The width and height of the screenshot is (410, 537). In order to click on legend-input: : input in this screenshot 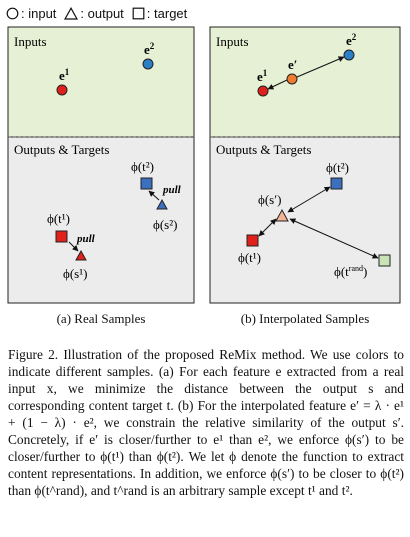, I will do `click(31, 13)`.